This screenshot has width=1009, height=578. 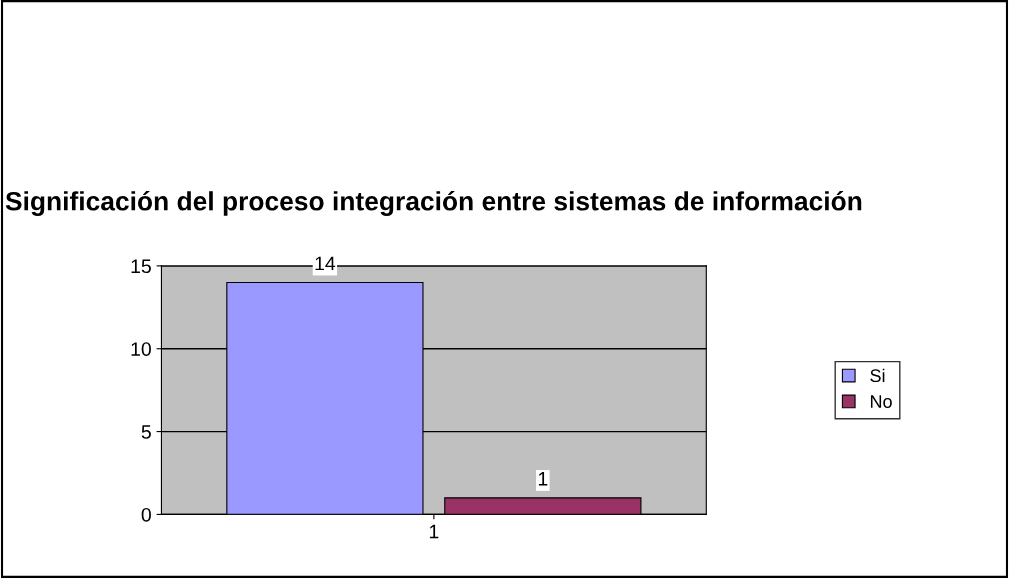 I want to click on y-tick-label: 5, so click(x=146, y=432).